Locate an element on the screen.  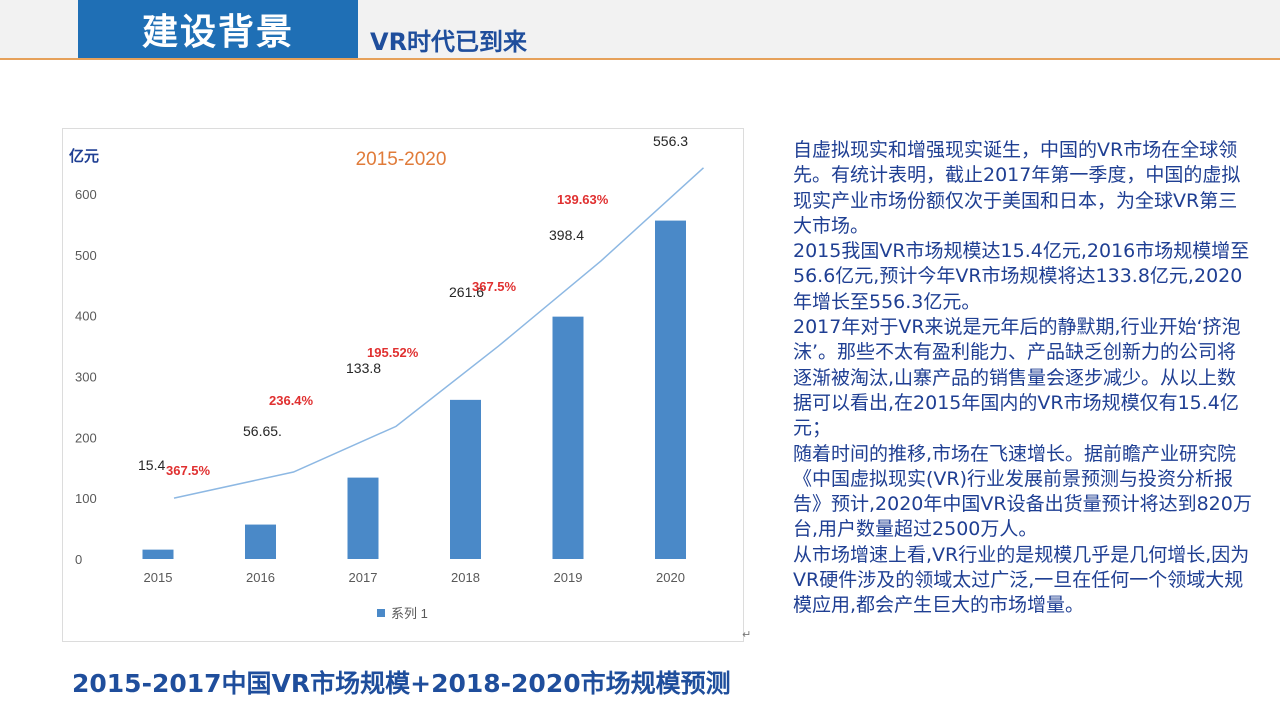
y-tick-label: 400 is located at coordinates (86, 316).